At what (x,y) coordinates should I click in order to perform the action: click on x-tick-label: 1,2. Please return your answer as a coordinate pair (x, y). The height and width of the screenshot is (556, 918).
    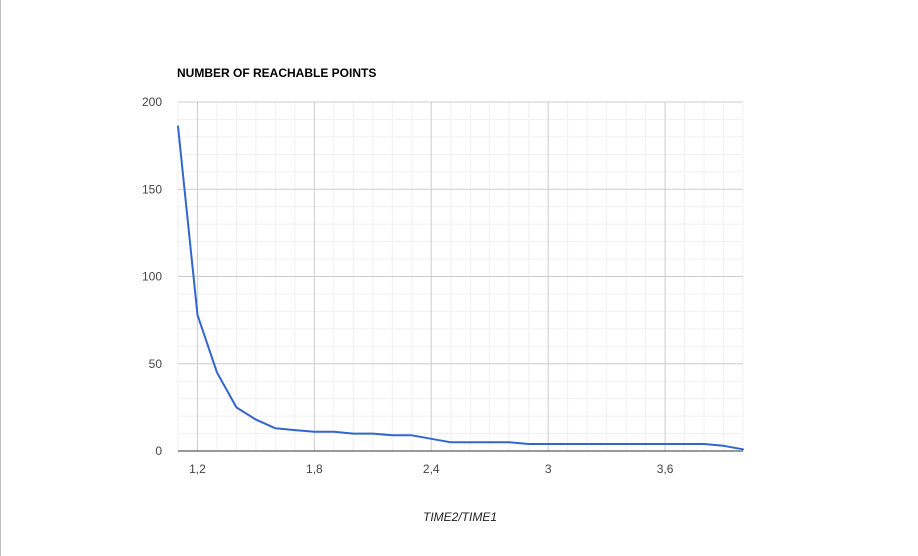
    Looking at the image, I should click on (197, 469).